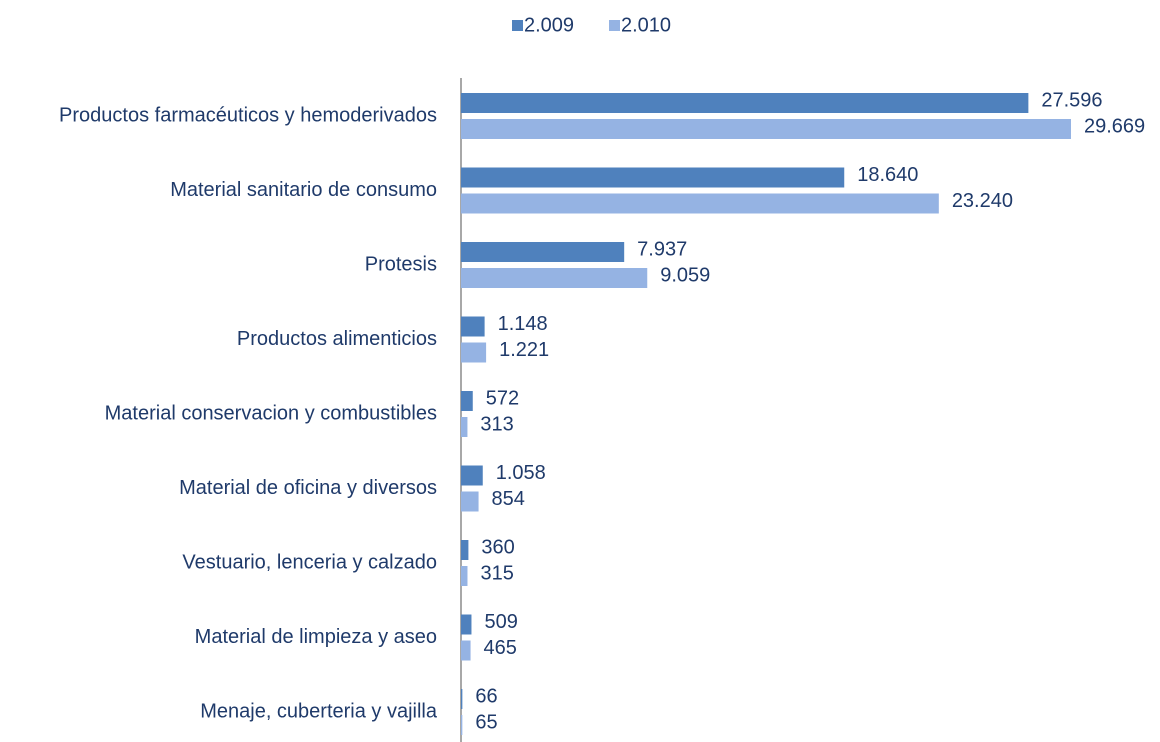 This screenshot has height=742, width=1160. Describe the element at coordinates (500, 622) in the screenshot. I see `value-label: 509` at that location.